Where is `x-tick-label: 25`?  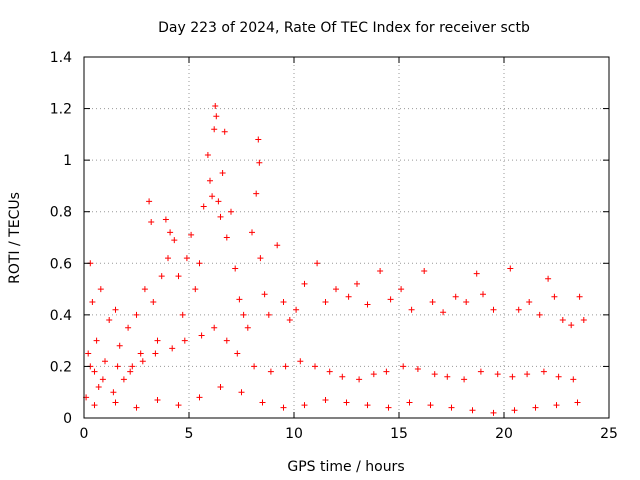 x-tick-label: 25 is located at coordinates (609, 434).